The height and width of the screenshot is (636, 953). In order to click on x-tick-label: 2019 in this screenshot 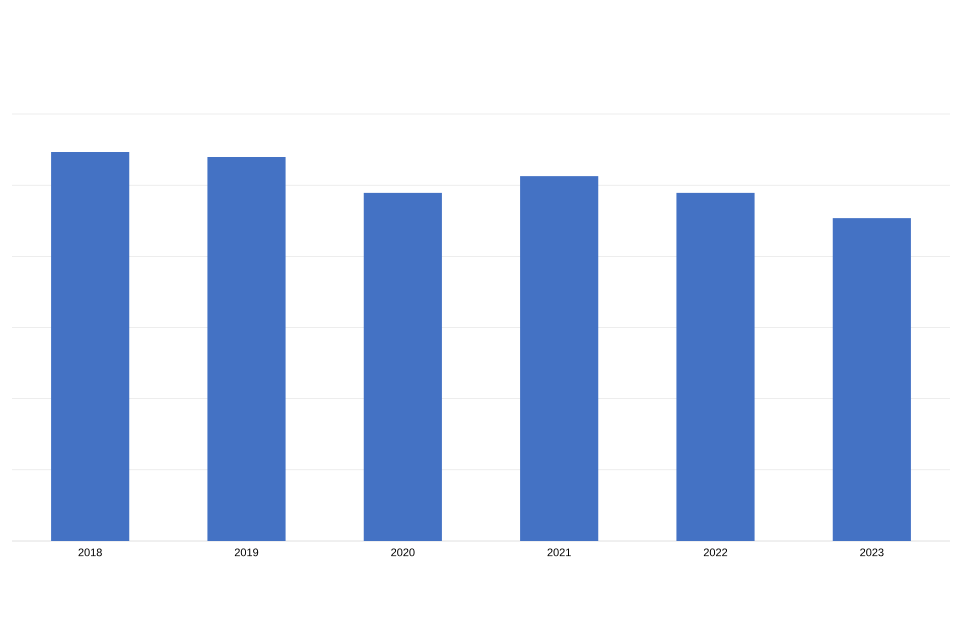, I will do `click(246, 552)`.